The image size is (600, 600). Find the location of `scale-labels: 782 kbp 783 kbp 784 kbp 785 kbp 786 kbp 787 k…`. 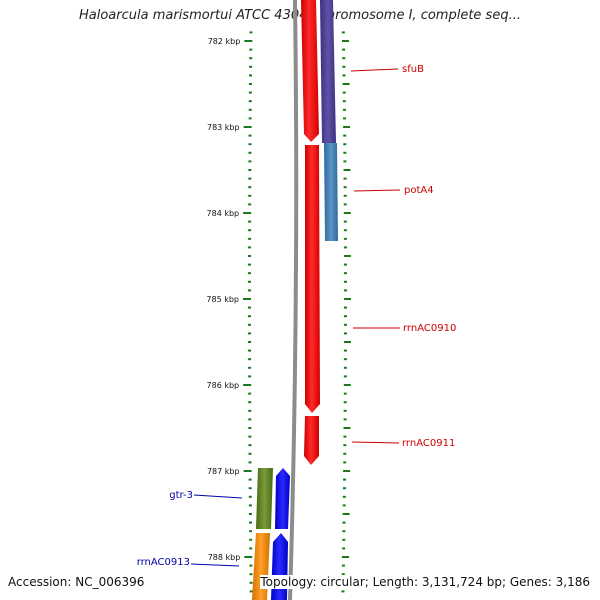

scale-labels: 782 kbp 783 kbp 784 kbp 785 kbp 786 kbp 787 k… is located at coordinates (223, 299).